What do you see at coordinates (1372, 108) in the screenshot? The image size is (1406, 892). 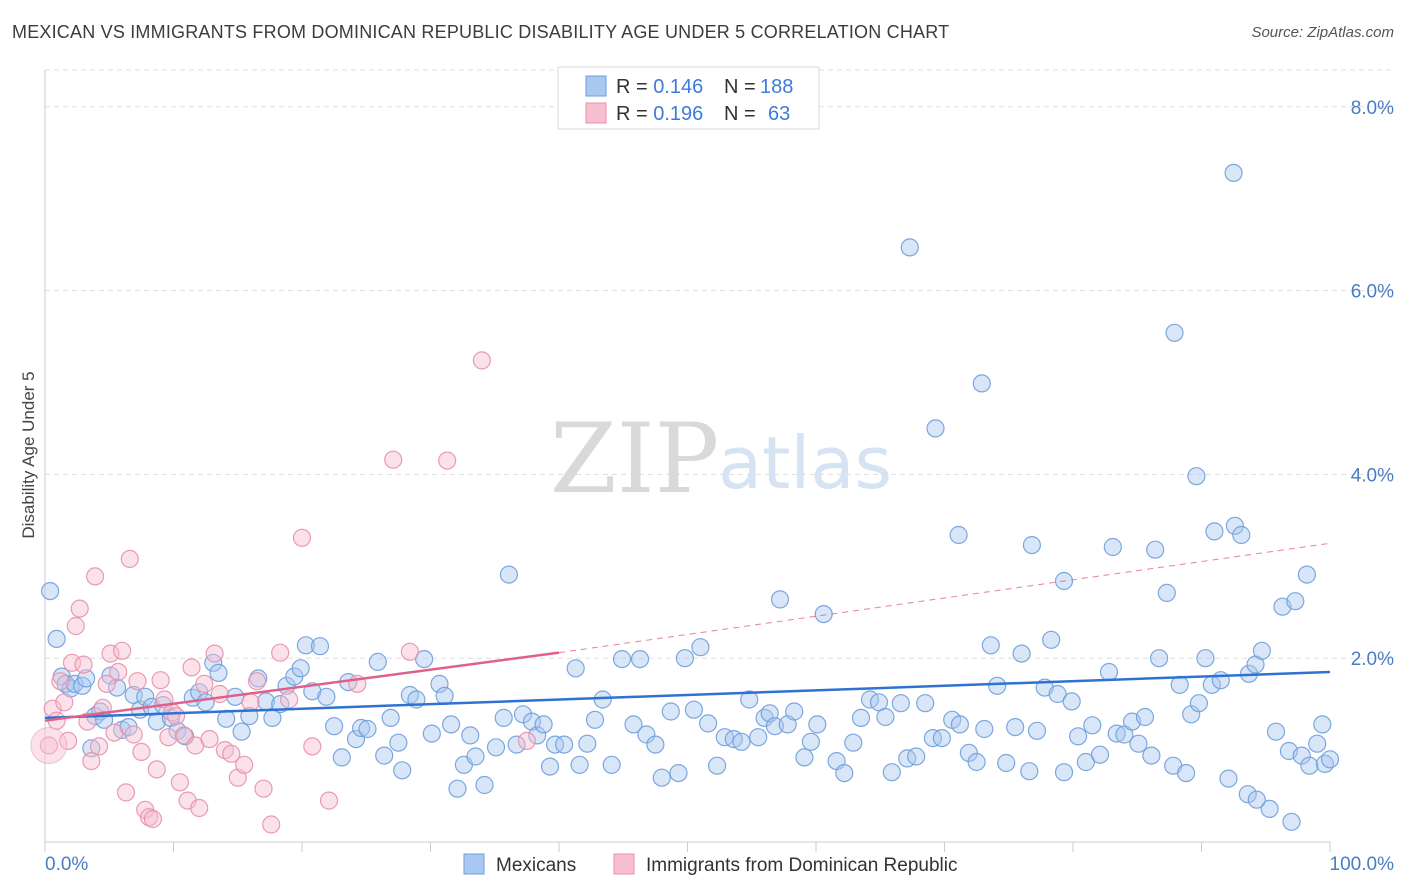 I see `y-tick-label: 8.0%` at bounding box center [1372, 108].